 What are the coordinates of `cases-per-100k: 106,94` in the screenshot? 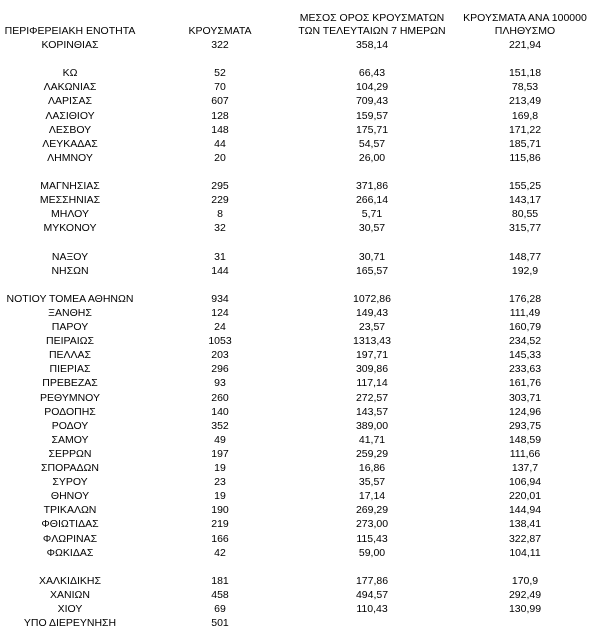 It's located at (525, 482).